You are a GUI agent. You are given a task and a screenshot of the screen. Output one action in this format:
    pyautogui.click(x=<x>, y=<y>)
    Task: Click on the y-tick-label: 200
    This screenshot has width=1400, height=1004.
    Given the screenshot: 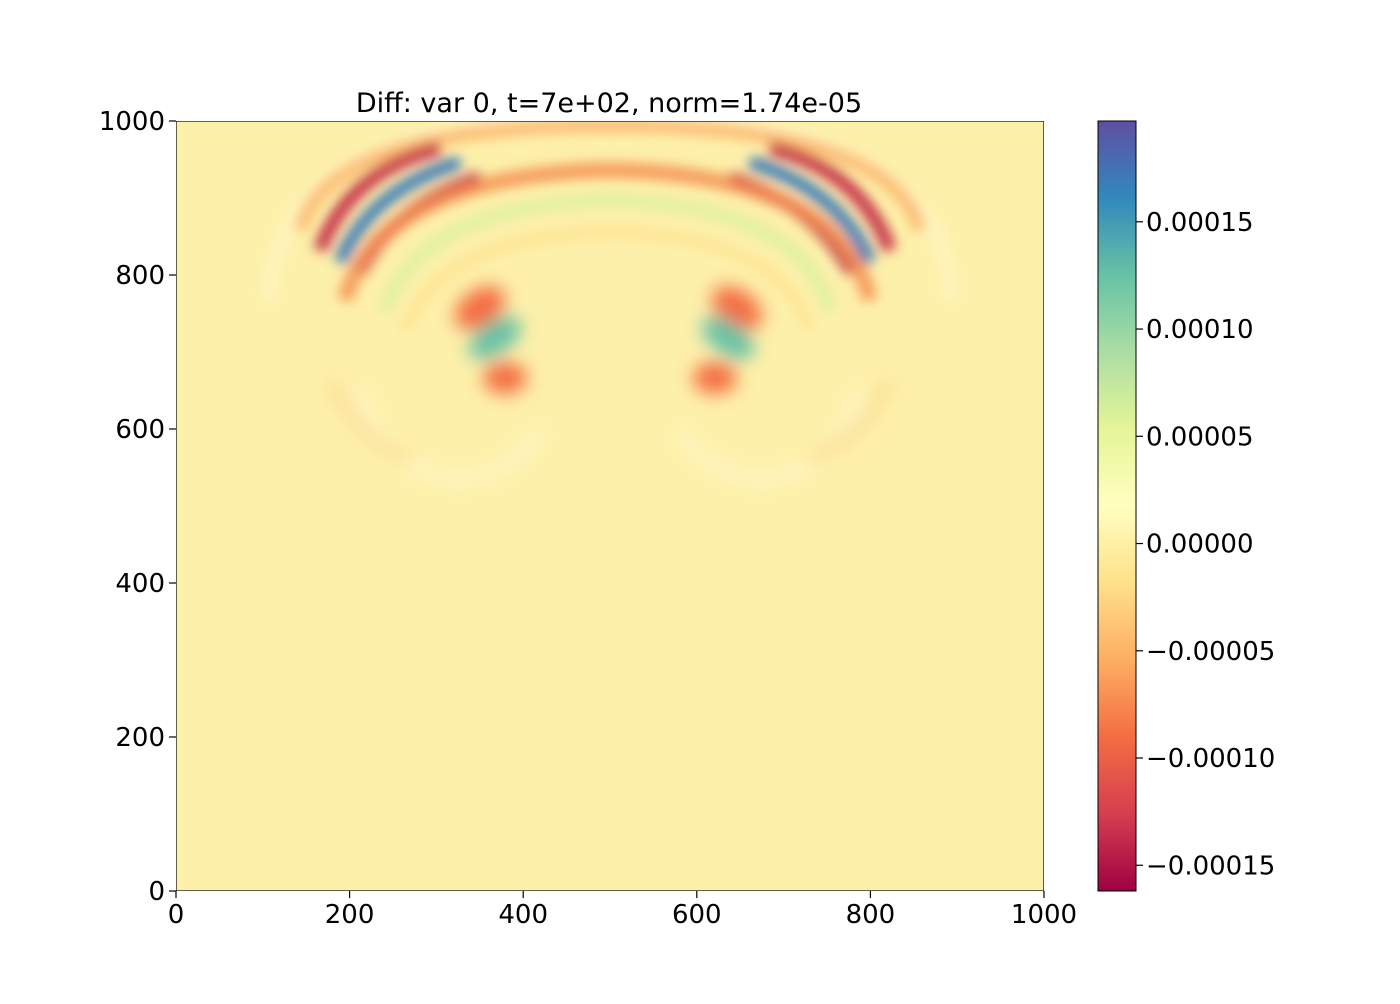 What is the action you would take?
    pyautogui.click(x=140, y=738)
    